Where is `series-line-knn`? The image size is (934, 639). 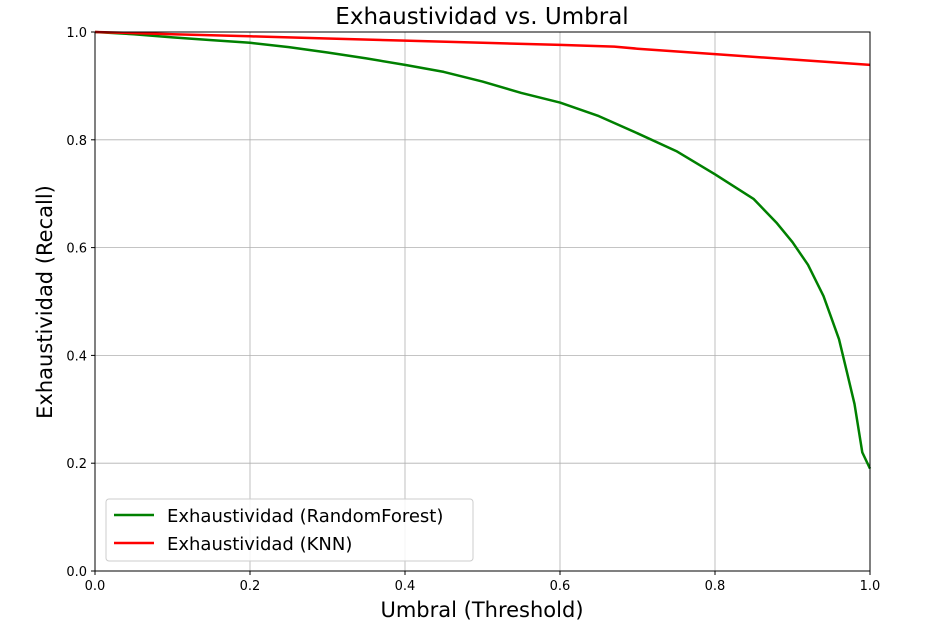
series-line-knn is located at coordinates (482, 48).